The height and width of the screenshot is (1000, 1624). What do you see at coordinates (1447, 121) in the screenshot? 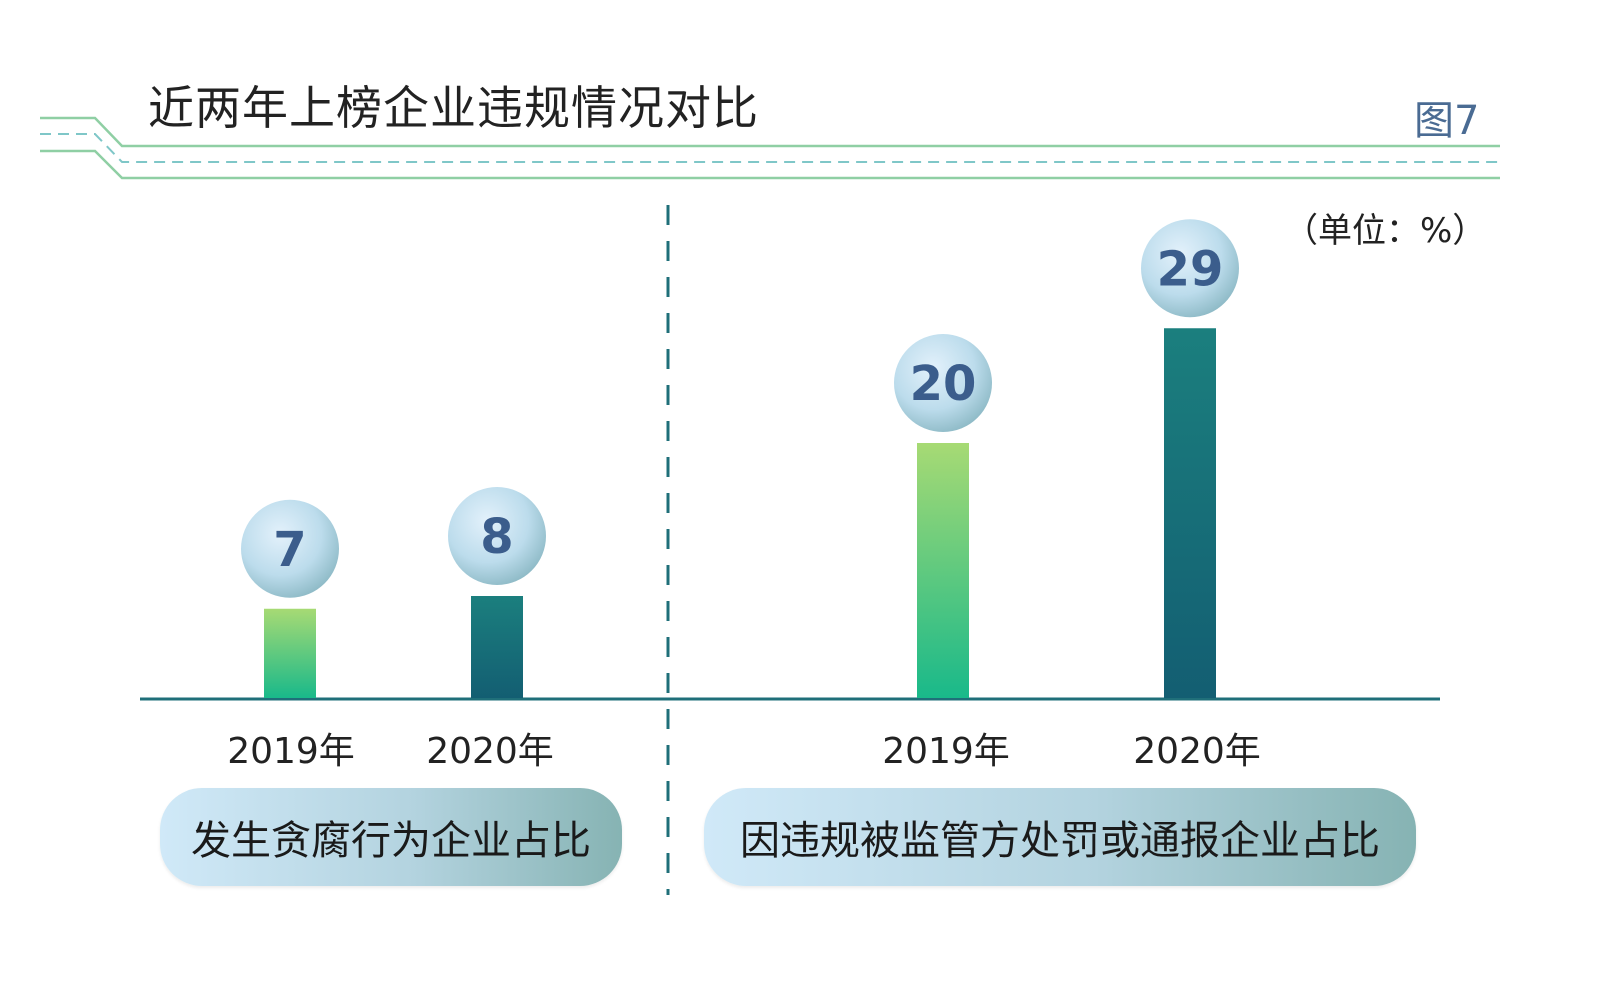
I see `figure-label: 图7` at bounding box center [1447, 121].